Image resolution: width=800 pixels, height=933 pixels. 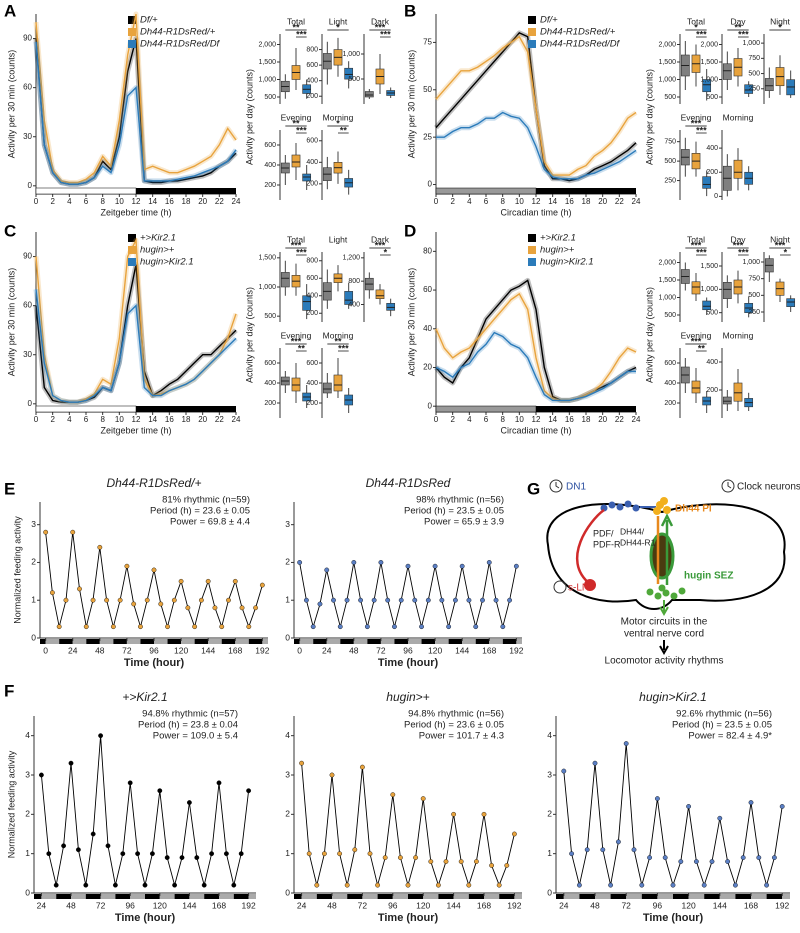 I want to click on stat-line: Power = 101.7 ± 4.3, so click(x=461, y=736).